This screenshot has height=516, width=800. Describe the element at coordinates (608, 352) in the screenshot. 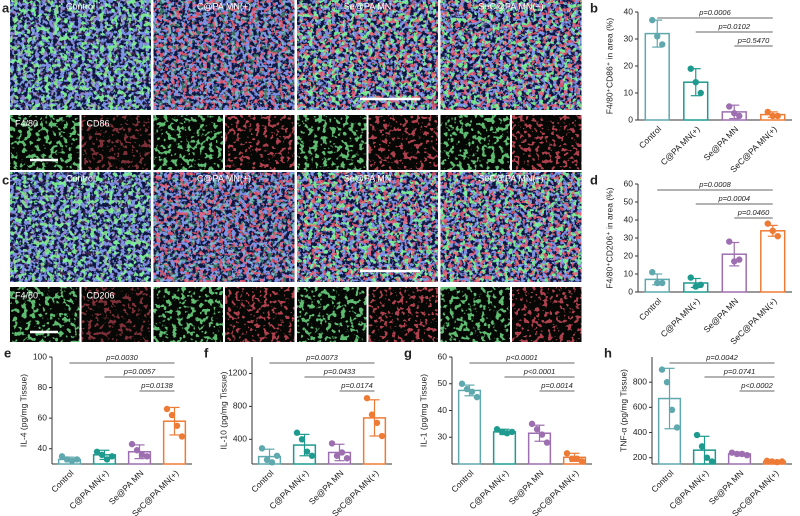

I see `panel-label: h` at that location.